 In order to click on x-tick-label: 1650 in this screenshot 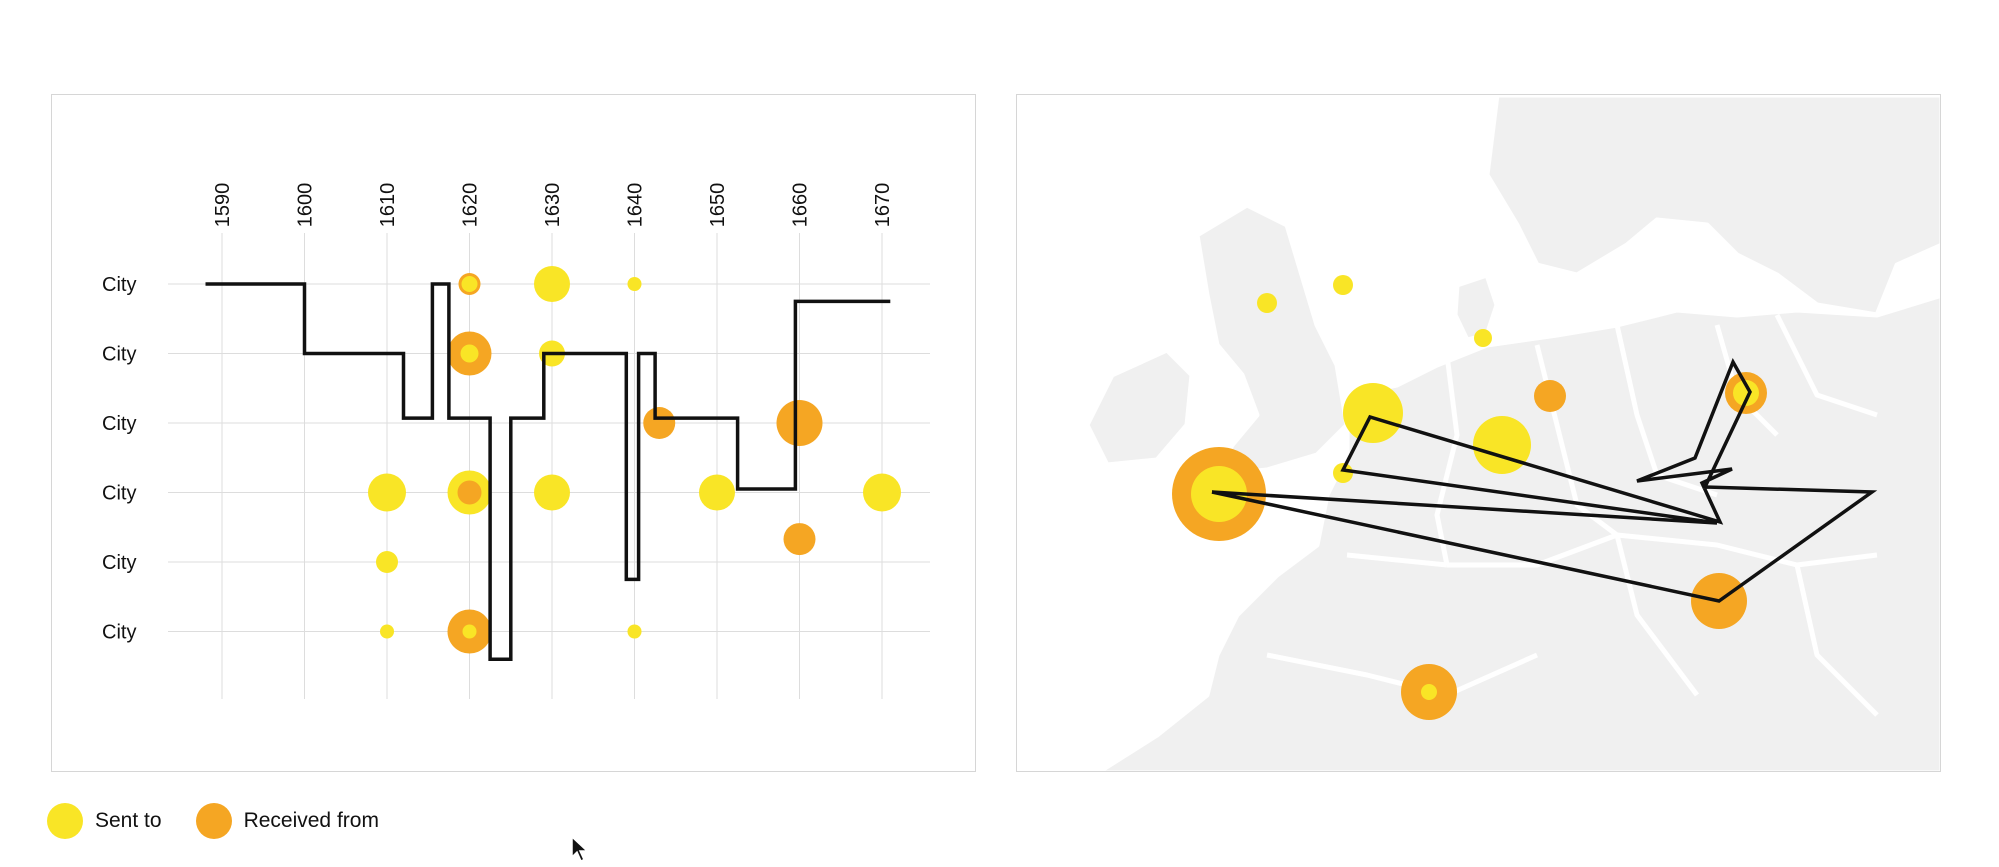, I will do `click(718, 205)`.